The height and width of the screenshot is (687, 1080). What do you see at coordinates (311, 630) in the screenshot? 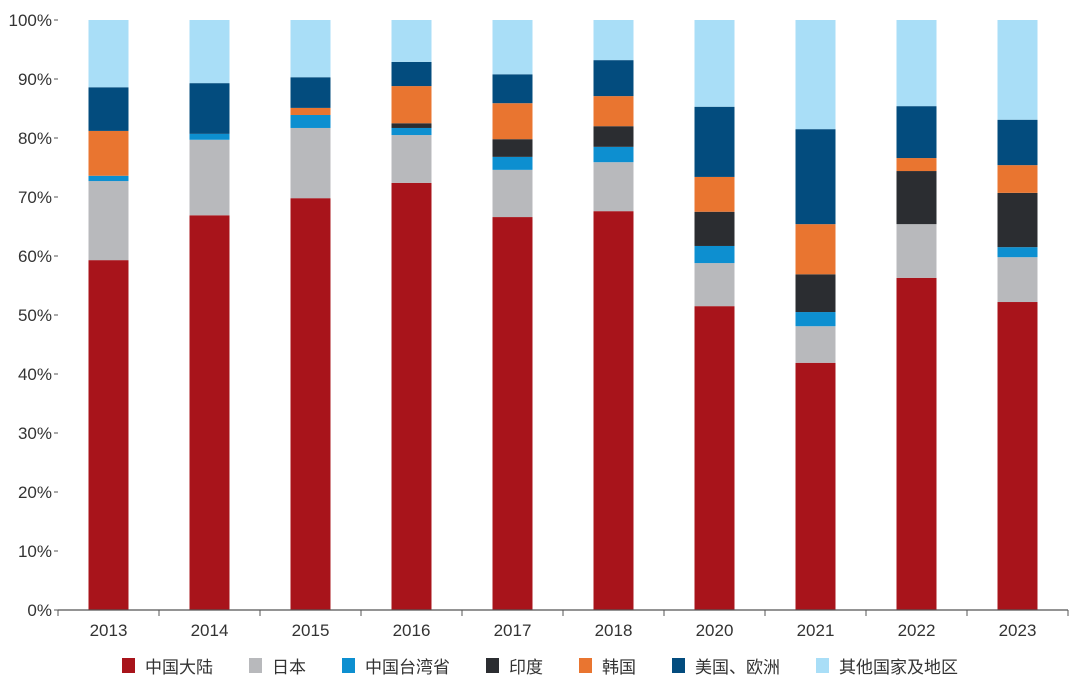
I see `x-tick-label: 2015` at bounding box center [311, 630].